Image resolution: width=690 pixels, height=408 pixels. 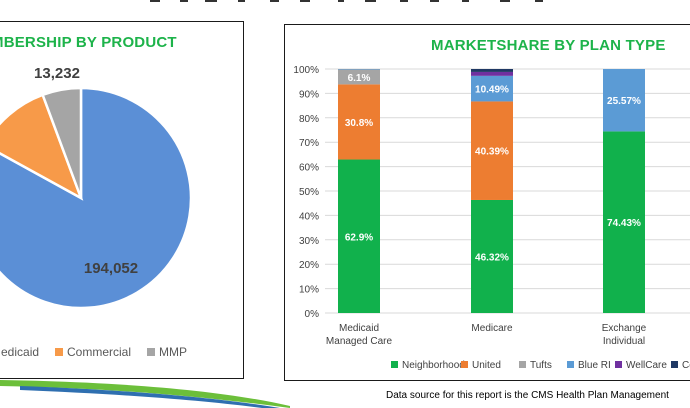 I want to click on y-tick-label: 40%, so click(x=309, y=216).